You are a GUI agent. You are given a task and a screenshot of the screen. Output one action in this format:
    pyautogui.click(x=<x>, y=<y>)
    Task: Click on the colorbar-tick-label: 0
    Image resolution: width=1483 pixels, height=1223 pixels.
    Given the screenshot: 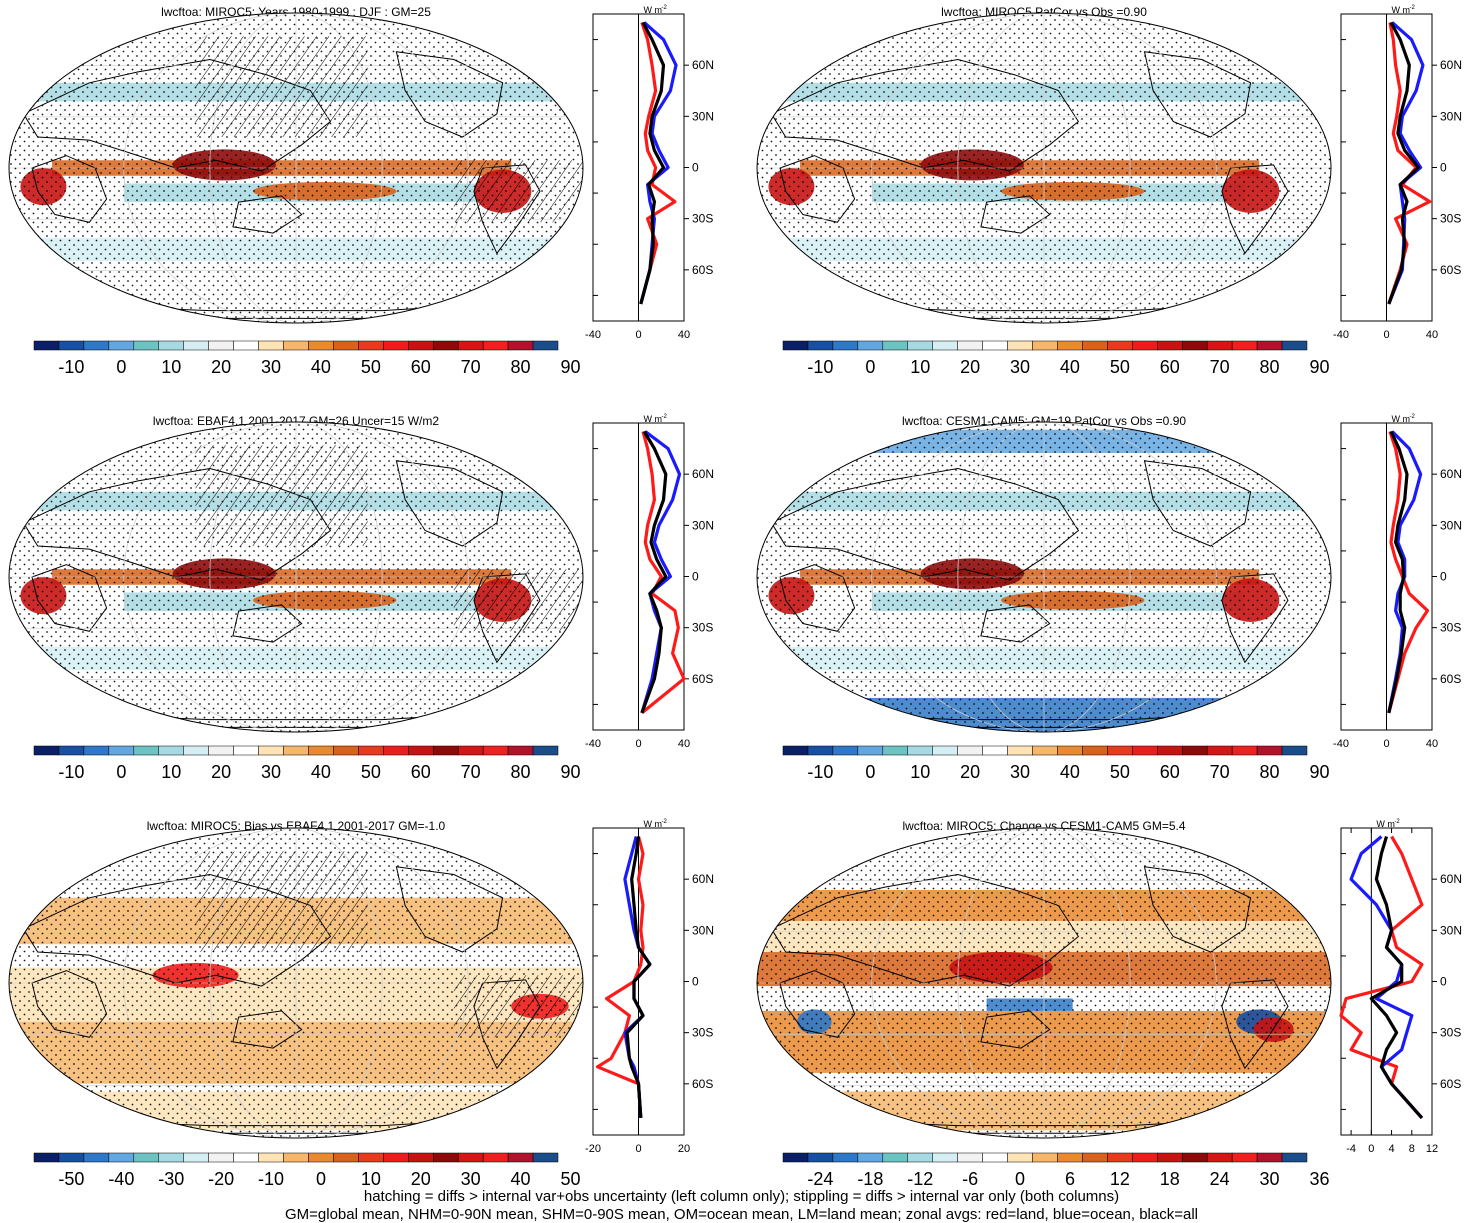 What is the action you would take?
    pyautogui.click(x=870, y=772)
    